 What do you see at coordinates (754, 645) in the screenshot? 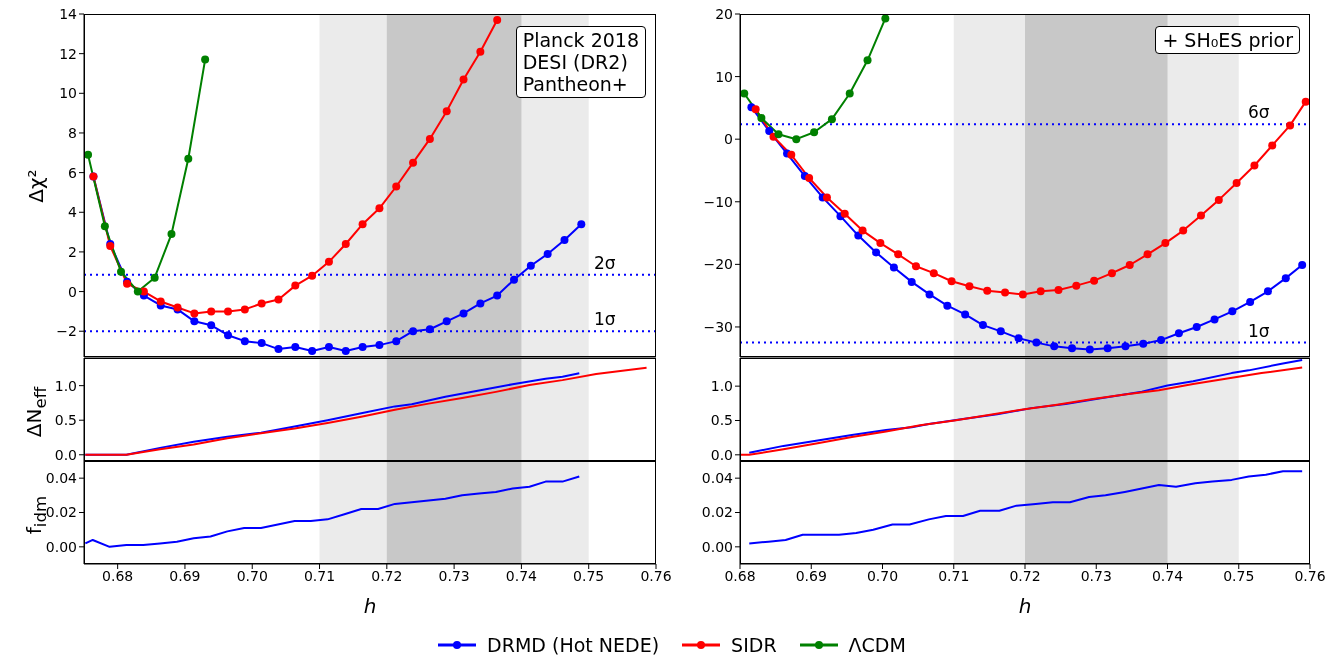
I see `legend-label: SIDR` at bounding box center [754, 645].